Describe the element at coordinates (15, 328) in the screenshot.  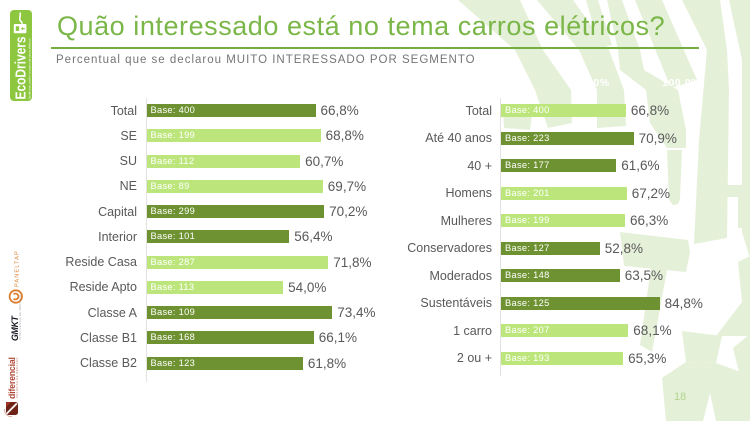
I see `svg-text: GMKT` at that location.